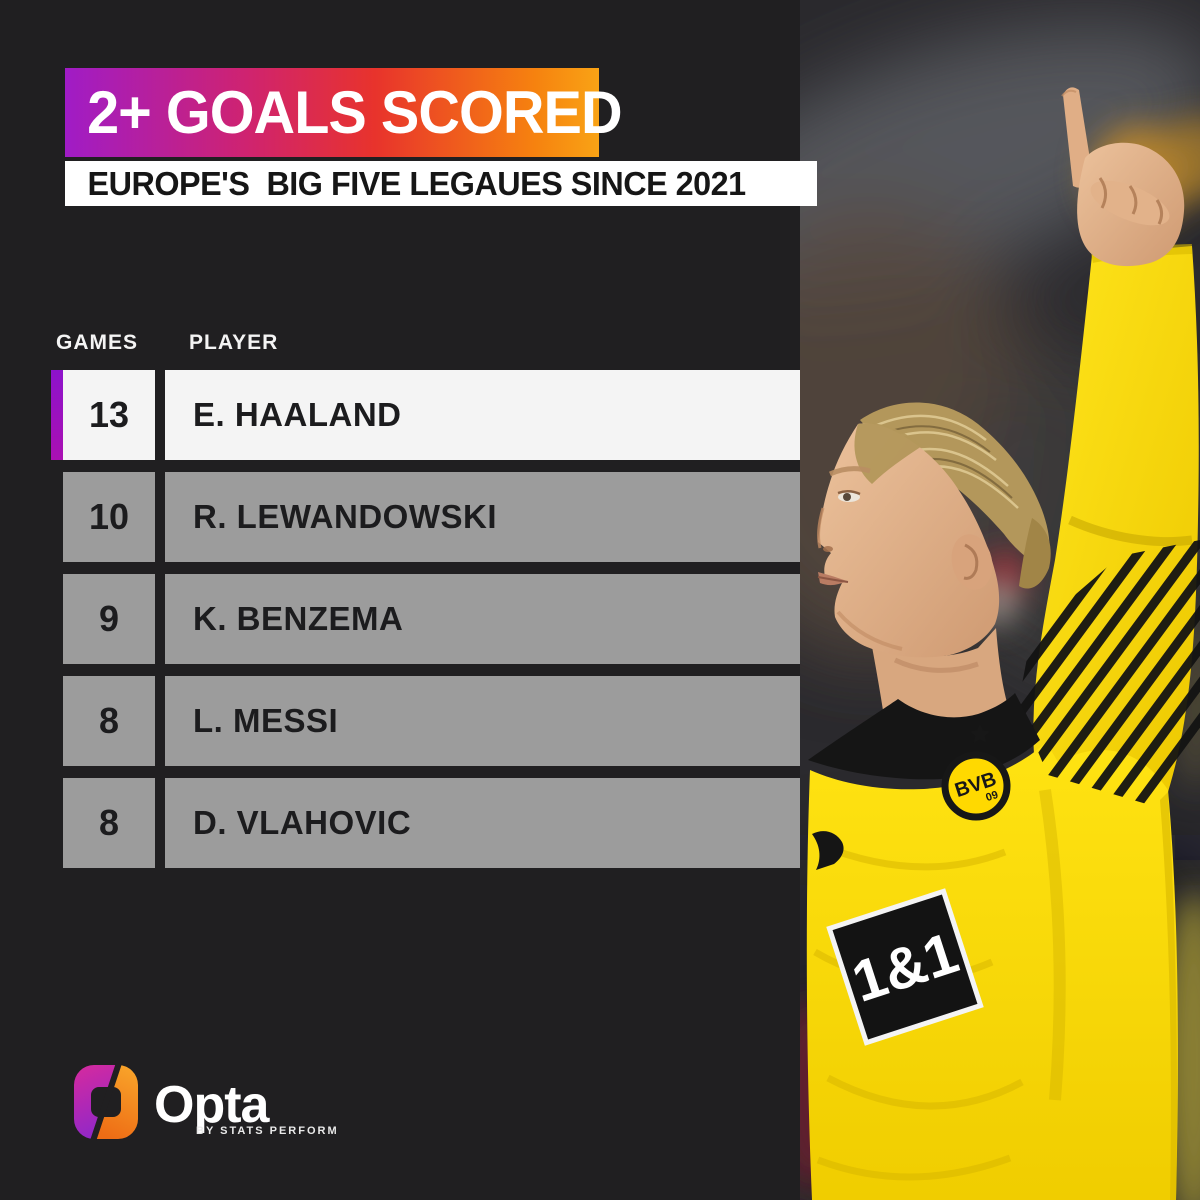 The height and width of the screenshot is (1200, 1200). What do you see at coordinates (976, 772) in the screenshot?
I see `bvb-crest: BVB 09` at bounding box center [976, 772].